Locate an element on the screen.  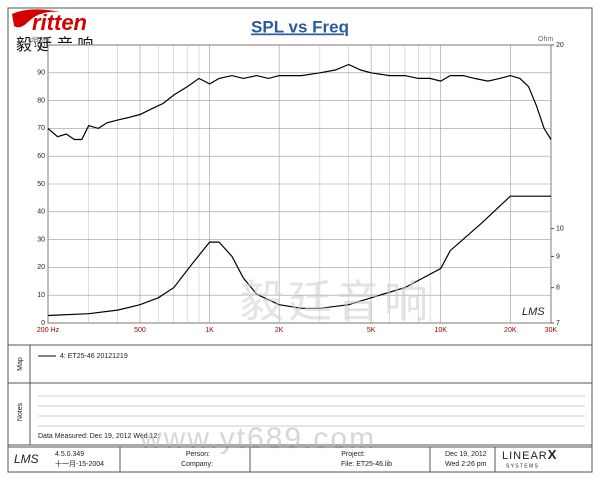
y2-tick-label: 10 is located at coordinates (560, 228).